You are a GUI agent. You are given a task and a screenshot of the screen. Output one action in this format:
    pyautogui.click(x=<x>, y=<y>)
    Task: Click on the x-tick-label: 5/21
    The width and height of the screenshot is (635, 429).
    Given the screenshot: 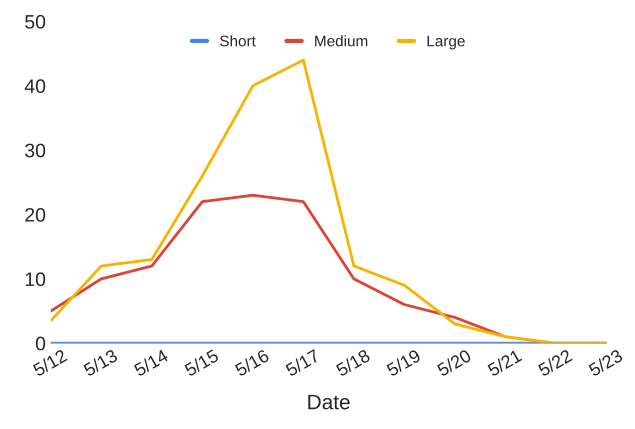 What is the action you would take?
    pyautogui.click(x=504, y=362)
    